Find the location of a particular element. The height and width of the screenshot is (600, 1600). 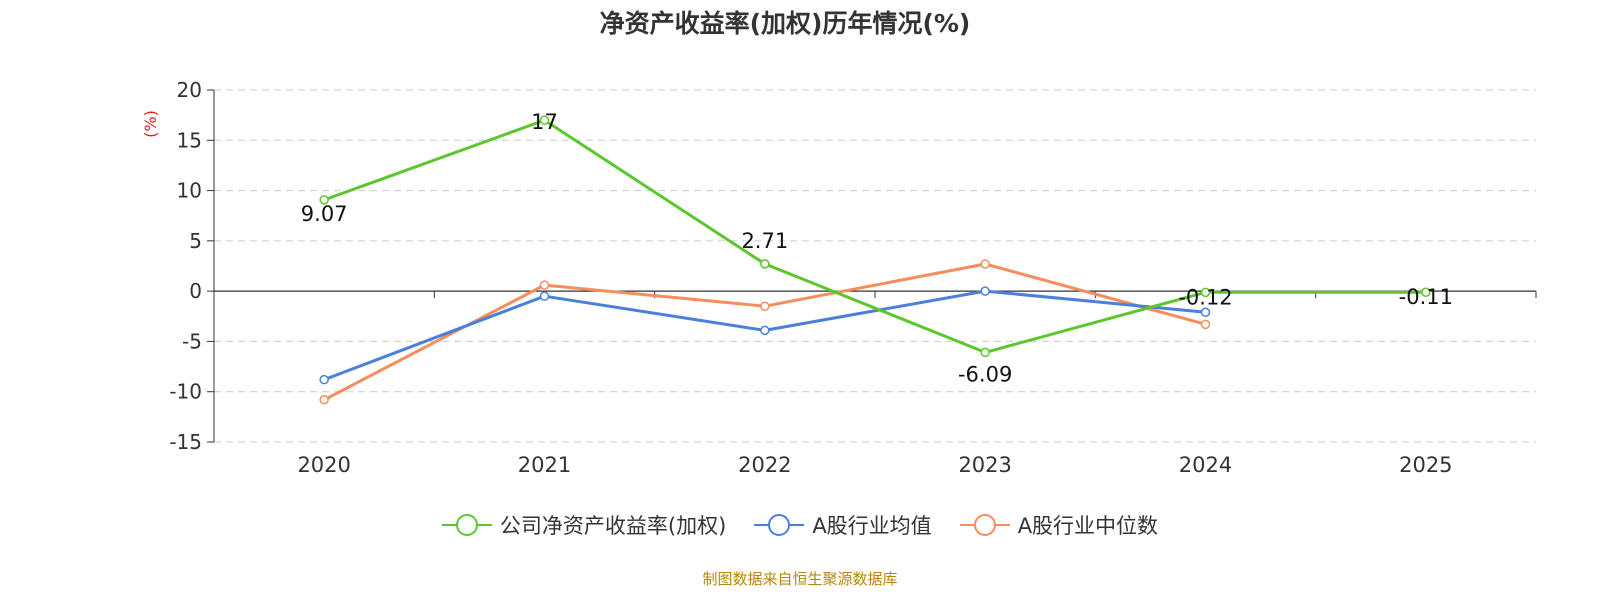

y-tick-label: 5 is located at coordinates (195, 241).